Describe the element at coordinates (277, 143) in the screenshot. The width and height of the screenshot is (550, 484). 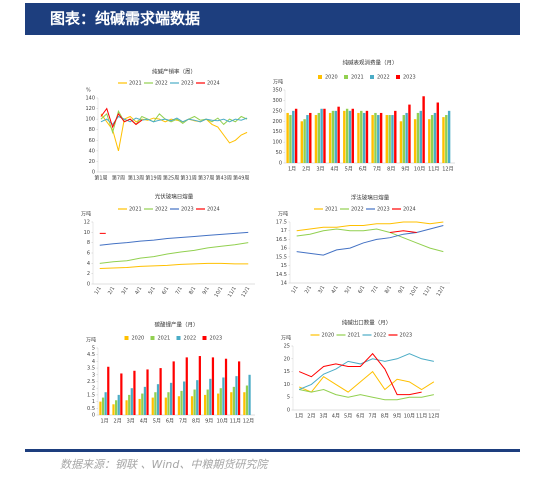
I see `y-tick-label: 100` at that location.